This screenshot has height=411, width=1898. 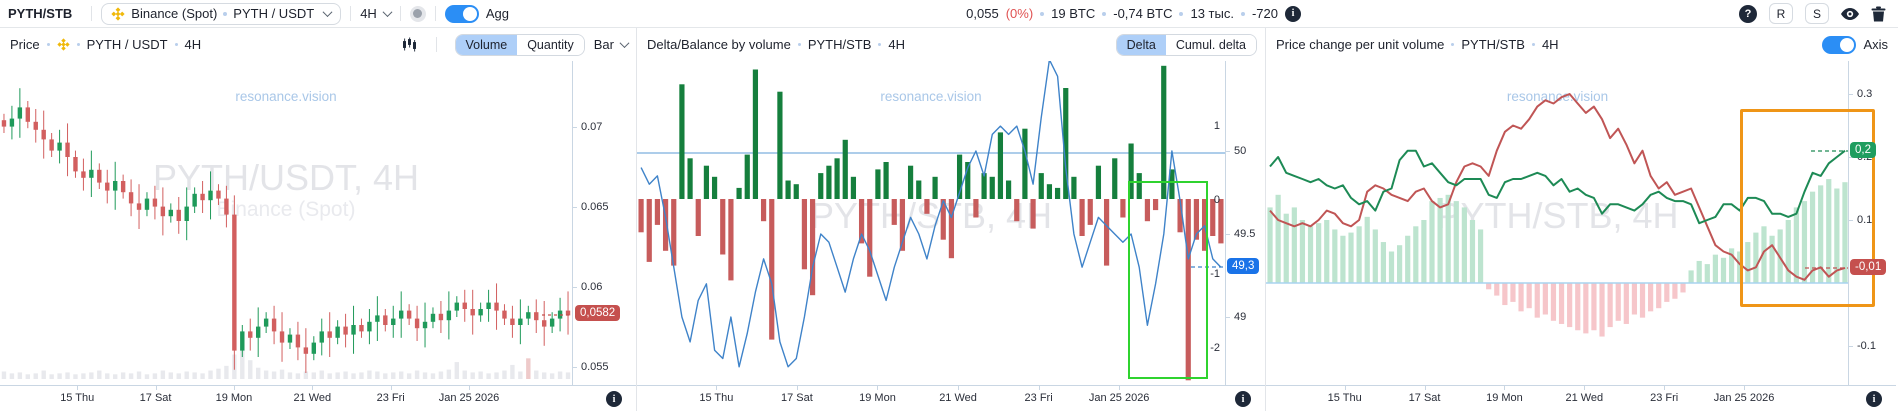 I want to click on panel-title: Delta/Balance by volume, so click(x=719, y=44).